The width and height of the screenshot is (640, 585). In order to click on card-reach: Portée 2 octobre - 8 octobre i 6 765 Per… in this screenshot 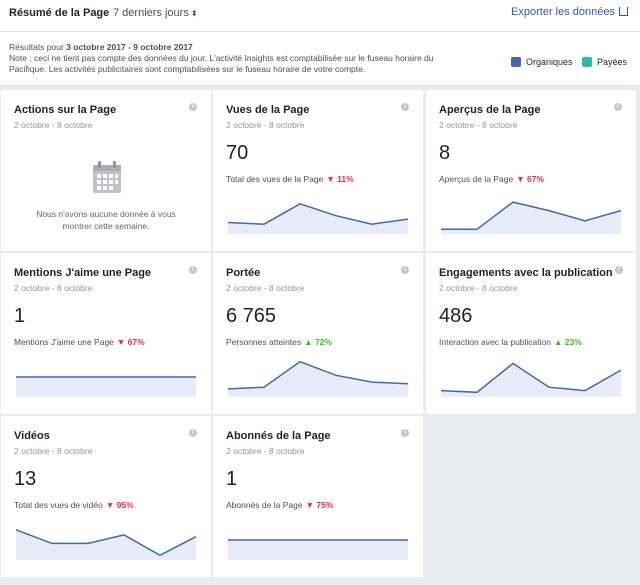, I will do `click(318, 333)`.